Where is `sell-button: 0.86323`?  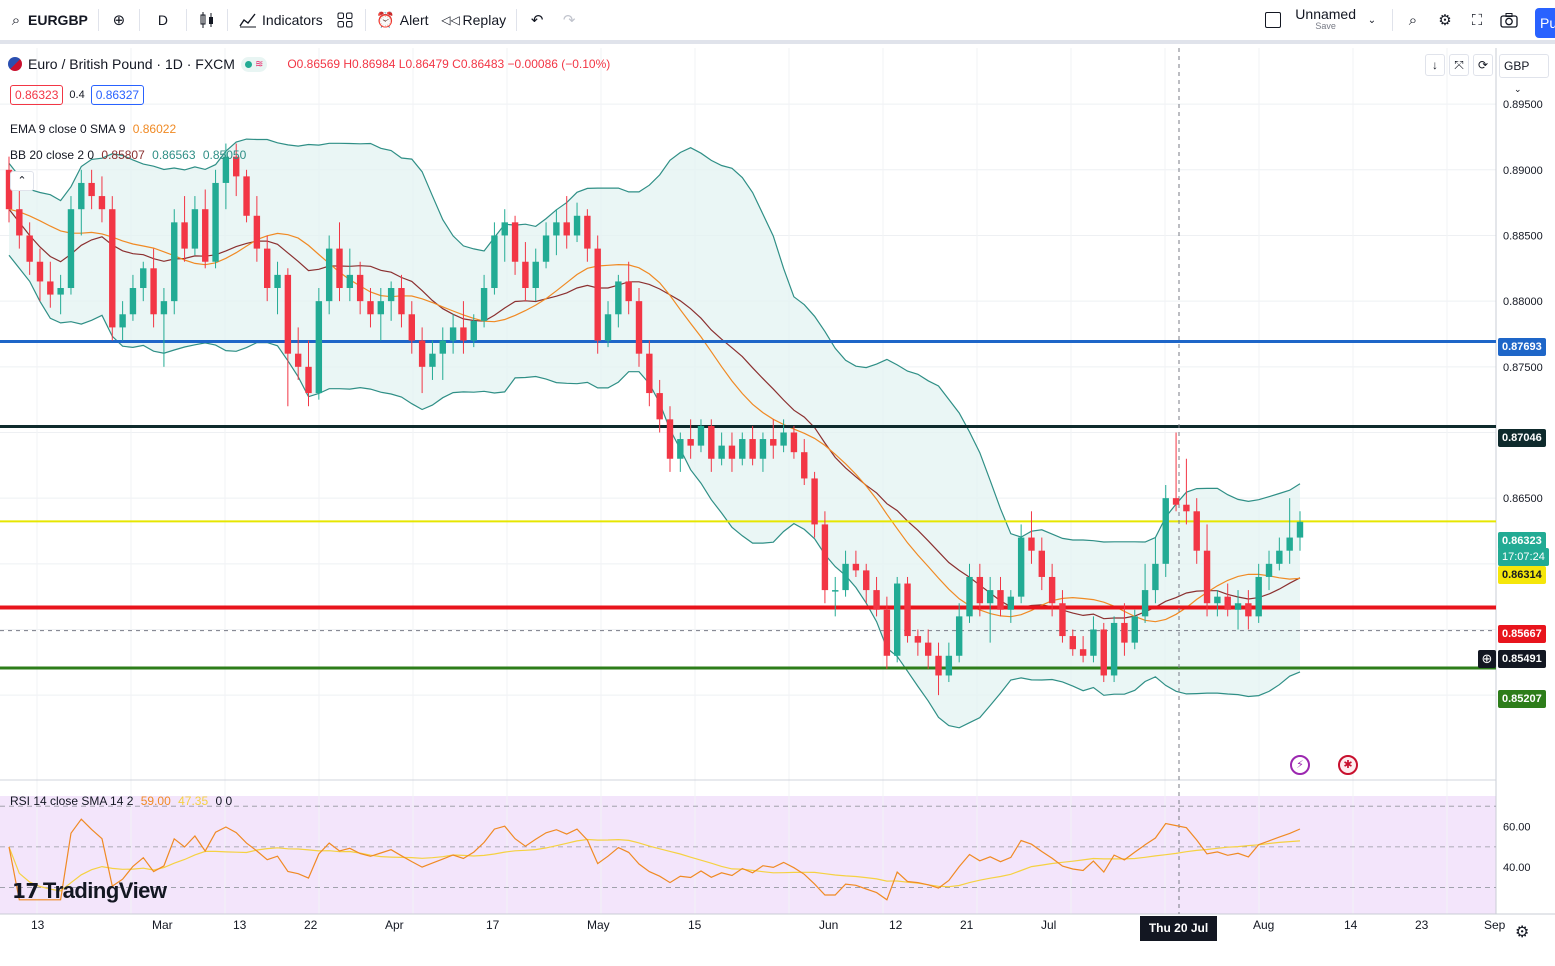 sell-button: 0.86323 is located at coordinates (37, 95).